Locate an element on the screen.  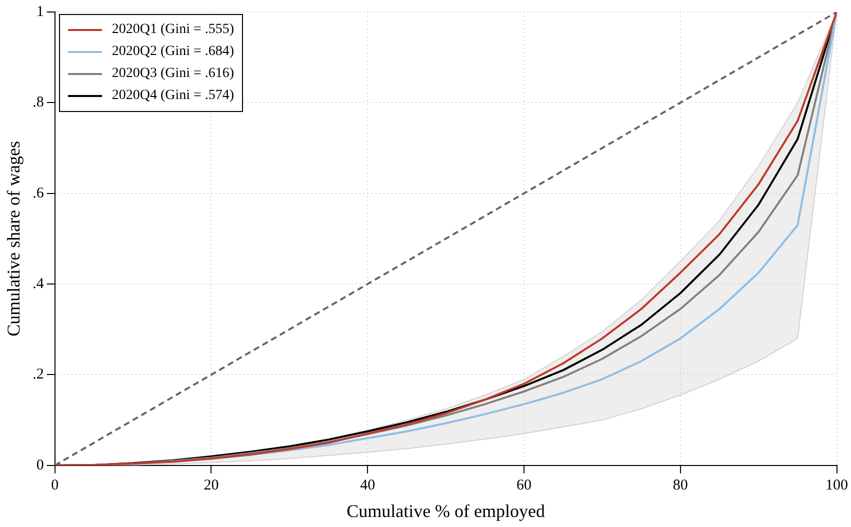
y-axis-title: Cumulative share of wages is located at coordinates (14, 238).